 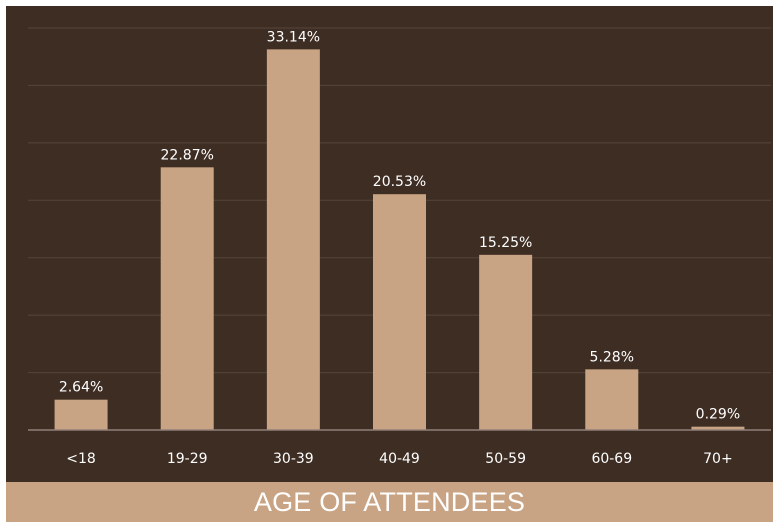 I want to click on data-label-2: 22.87%, so click(x=187, y=155).